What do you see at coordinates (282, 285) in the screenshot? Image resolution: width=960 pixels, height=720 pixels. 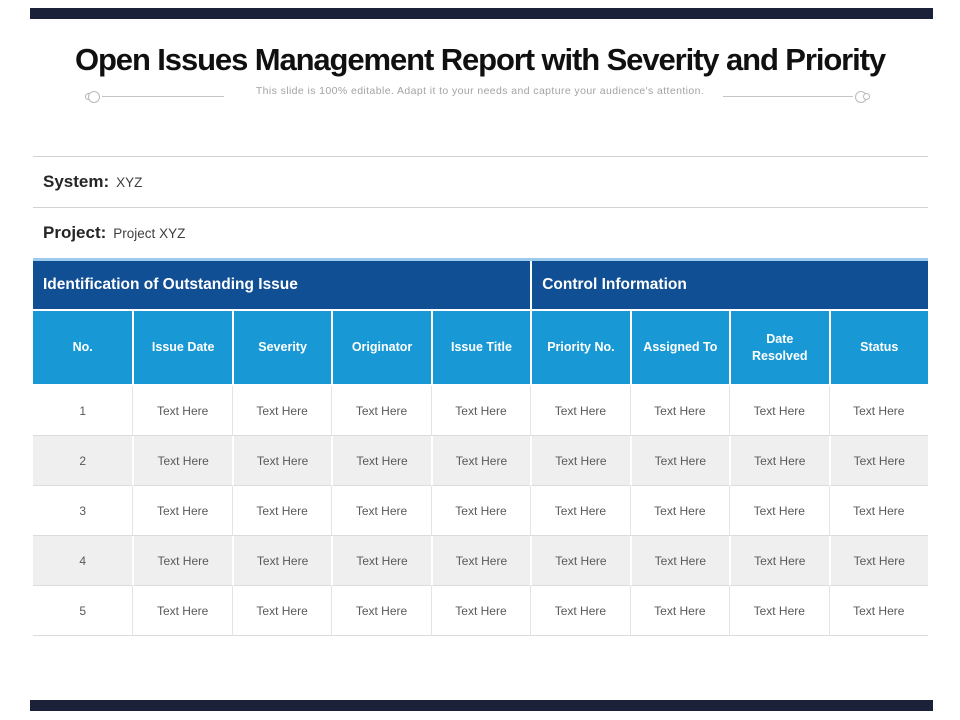 I see `group-header-cell: Identification of Outstanding Issue` at bounding box center [282, 285].